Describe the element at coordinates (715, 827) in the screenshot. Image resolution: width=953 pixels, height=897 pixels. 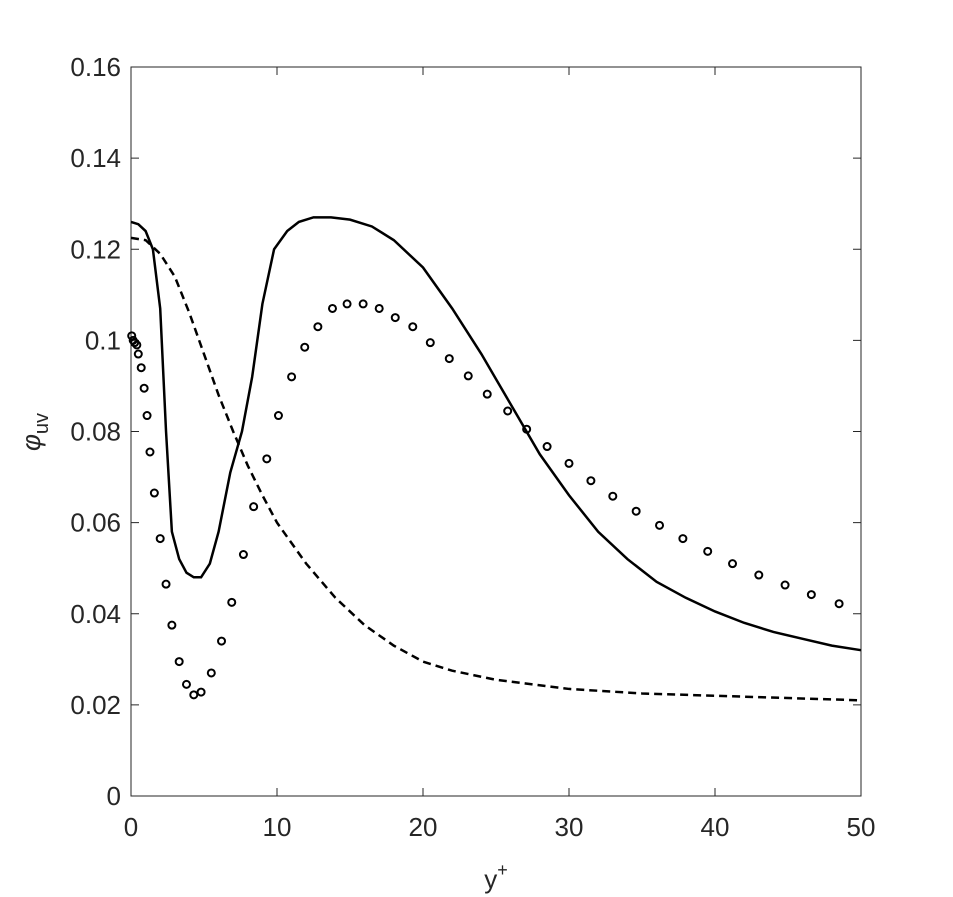
I see `x-tick-label: 40` at that location.